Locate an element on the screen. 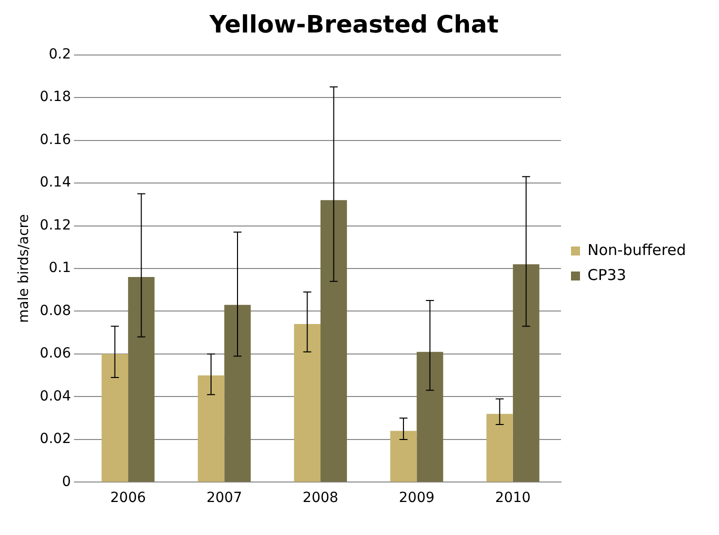 Image resolution: width=719 pixels, height=535 pixels. y-tick-label: 0.12 is located at coordinates (55, 225).